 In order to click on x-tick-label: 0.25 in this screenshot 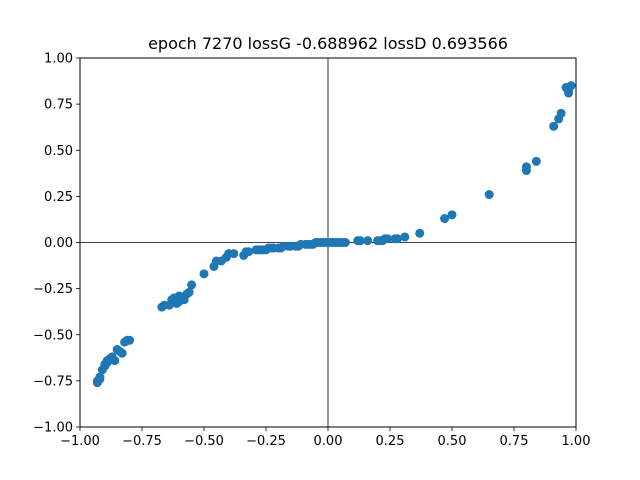, I will do `click(390, 441)`.